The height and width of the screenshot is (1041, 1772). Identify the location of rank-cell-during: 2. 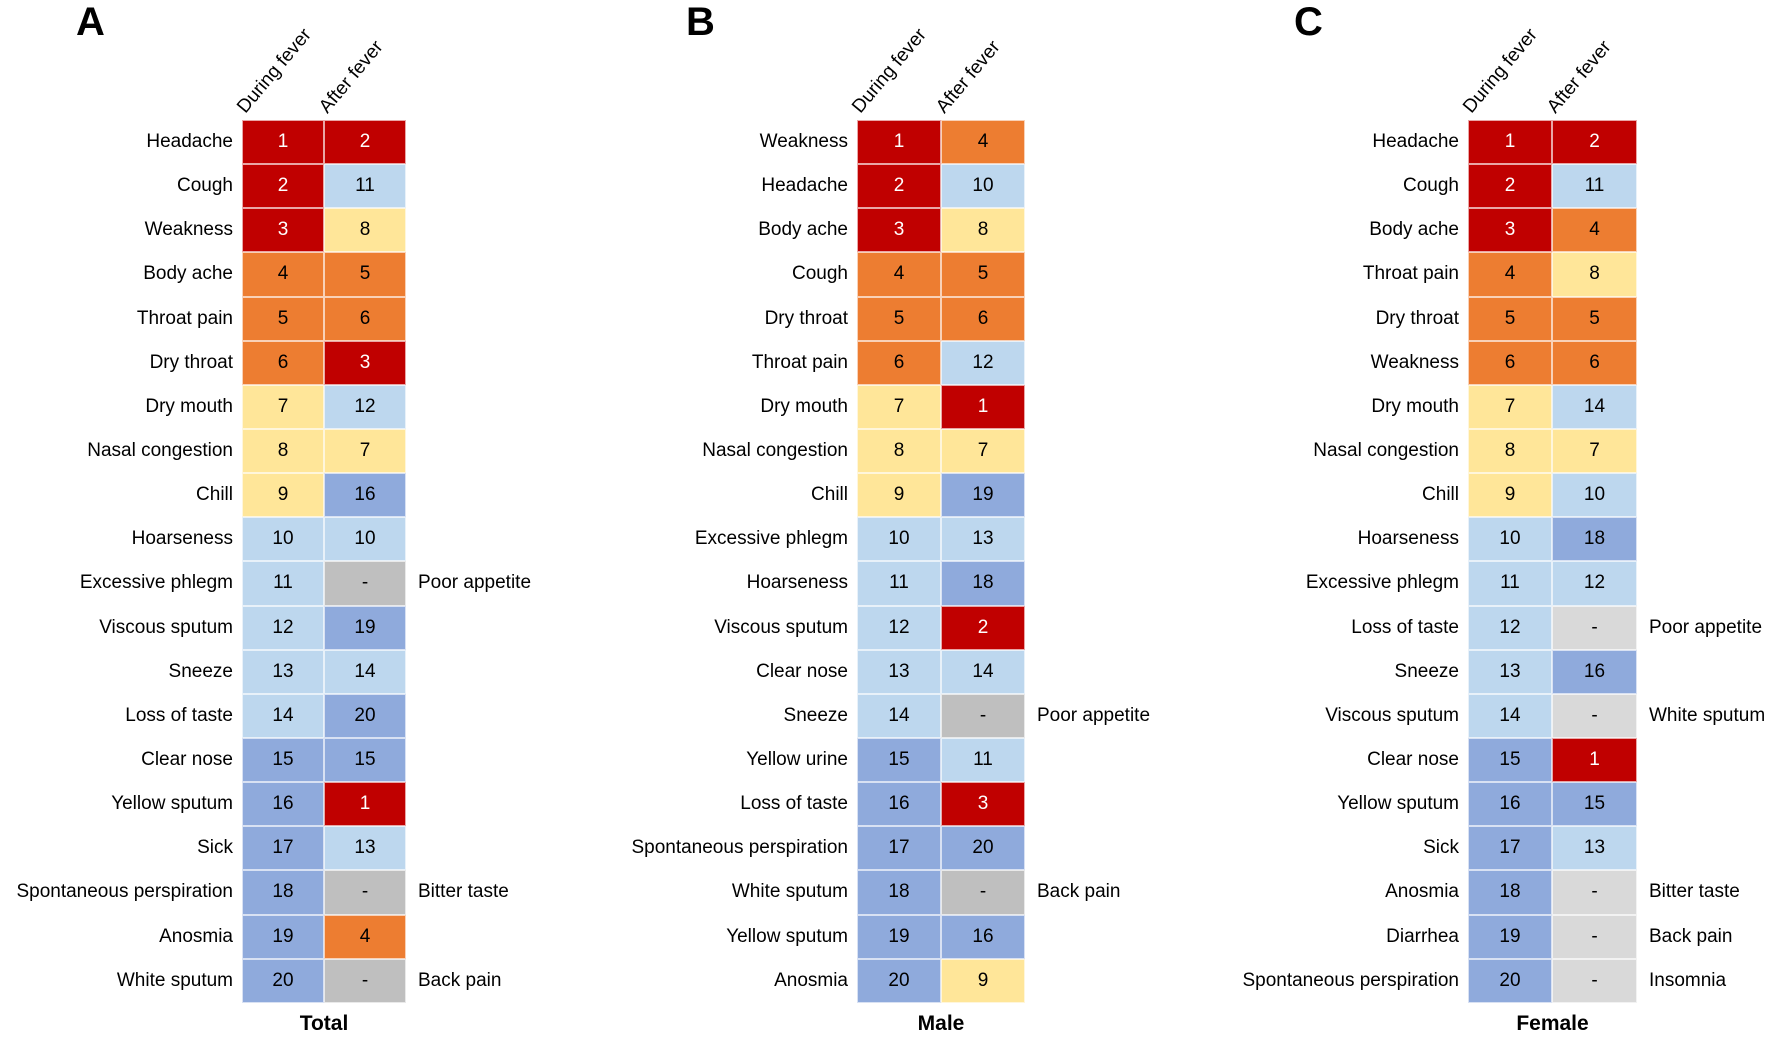
(899, 186).